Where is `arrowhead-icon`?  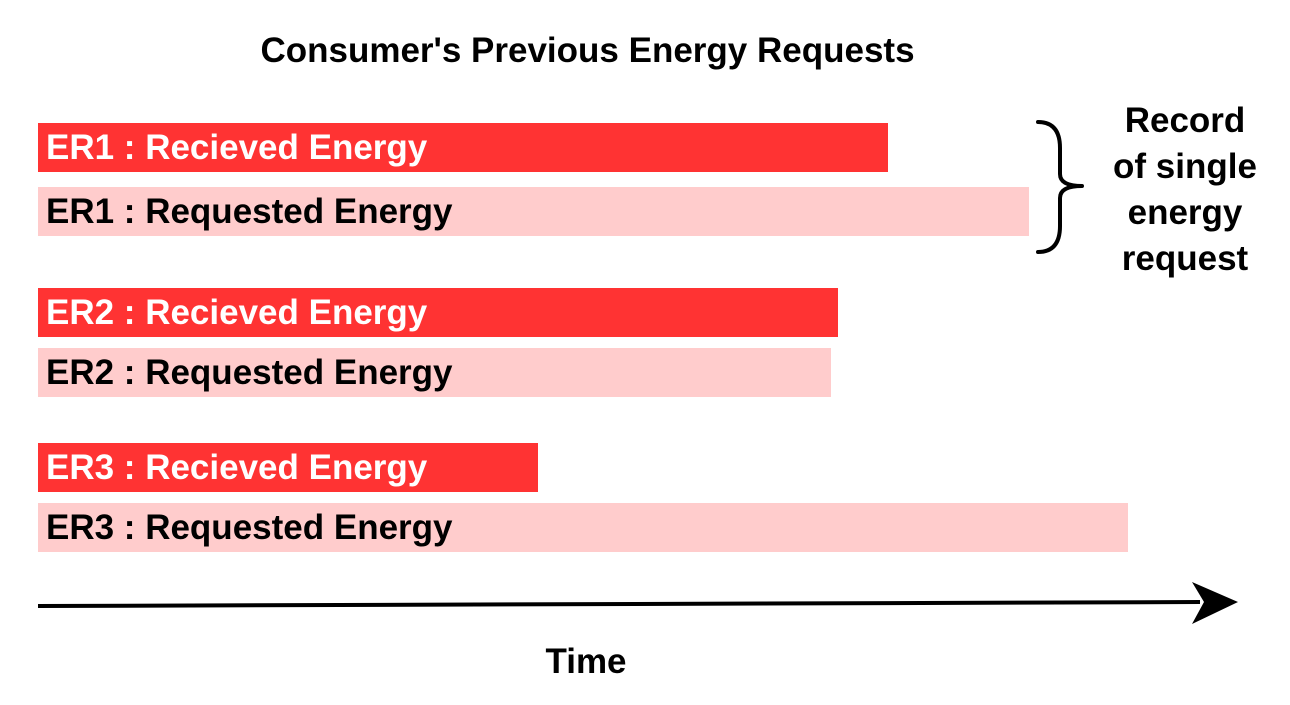
arrowhead-icon is located at coordinates (1215, 603).